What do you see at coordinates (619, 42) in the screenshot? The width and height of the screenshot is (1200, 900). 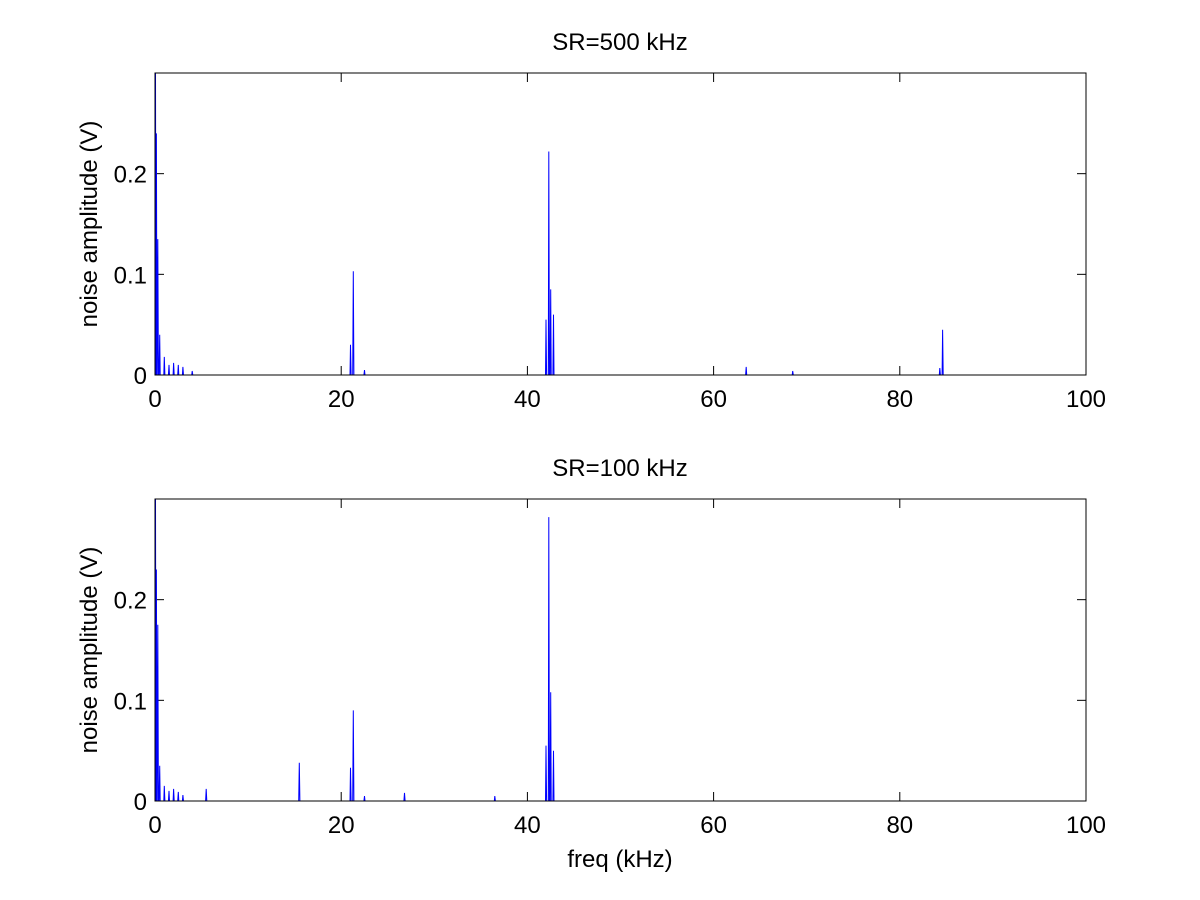 I see `subplot-title: SR=500 kHz` at bounding box center [619, 42].